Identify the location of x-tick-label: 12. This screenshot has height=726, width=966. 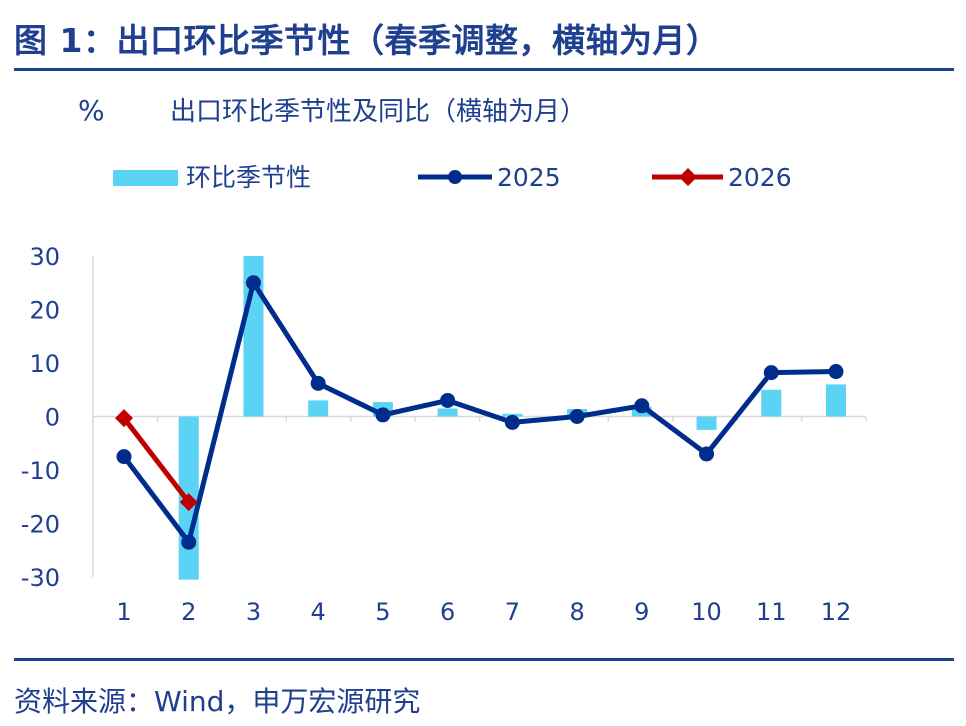
(836, 612).